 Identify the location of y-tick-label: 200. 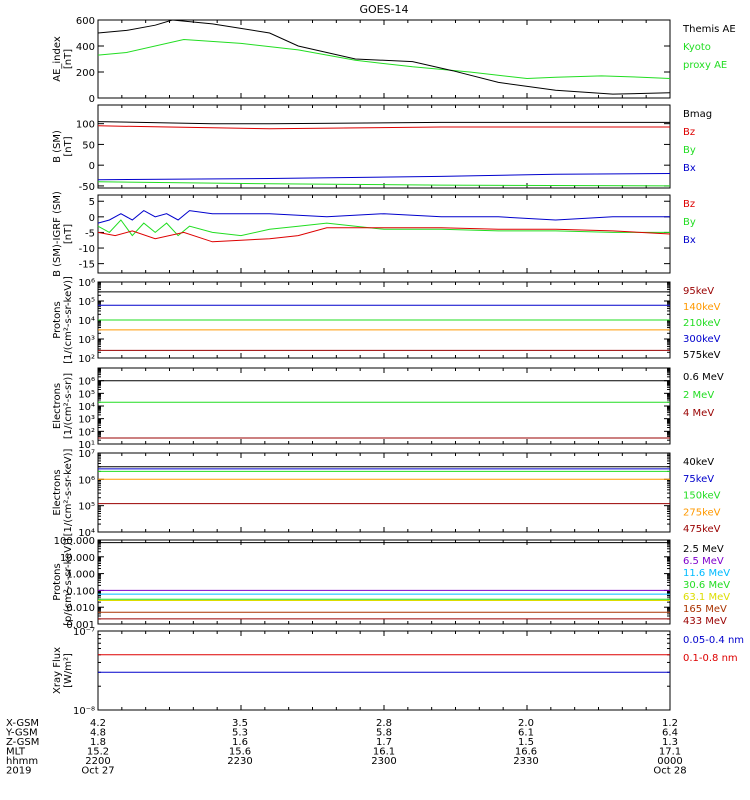
(85, 73).